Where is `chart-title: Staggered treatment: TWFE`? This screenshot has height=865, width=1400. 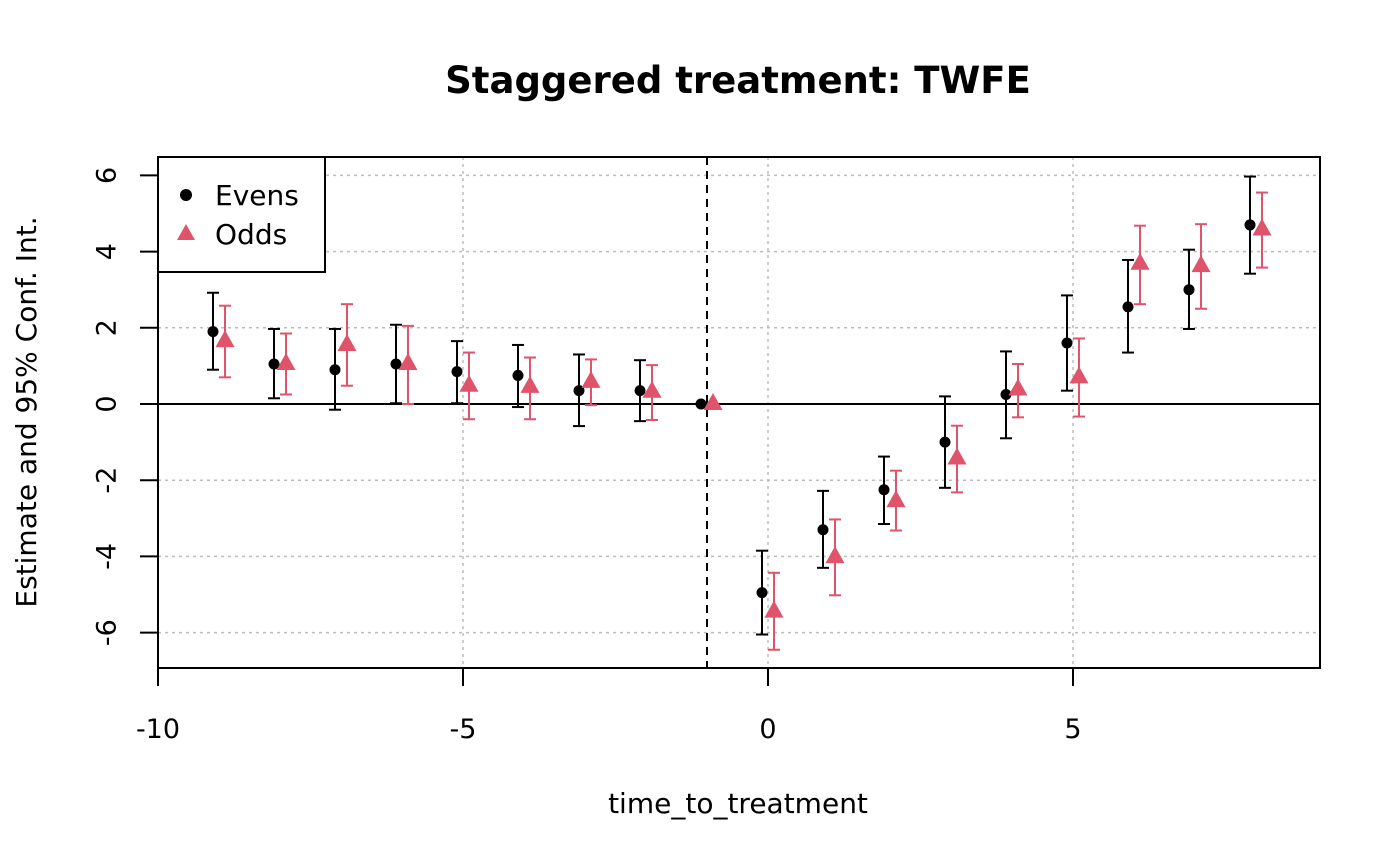
chart-title: Staggered treatment: TWFE is located at coordinates (738, 80).